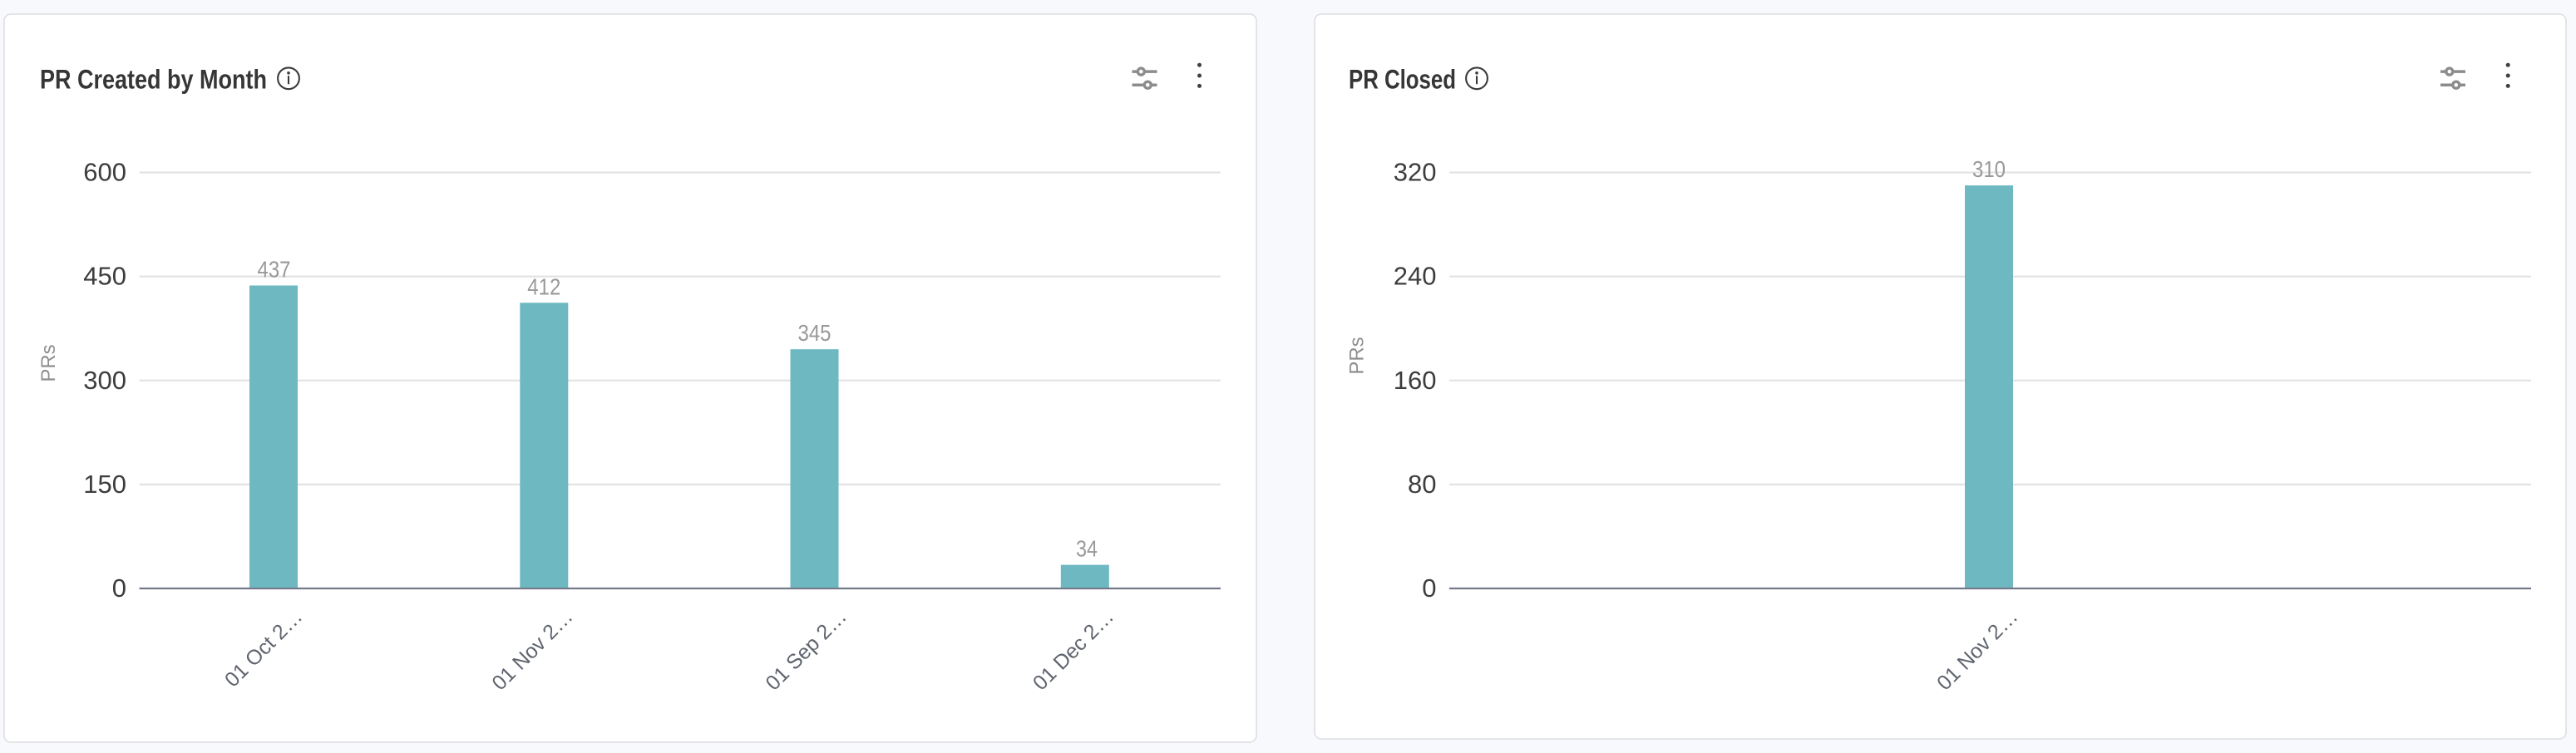 This screenshot has height=753, width=2576. I want to click on svg-text: 300, so click(104, 381).